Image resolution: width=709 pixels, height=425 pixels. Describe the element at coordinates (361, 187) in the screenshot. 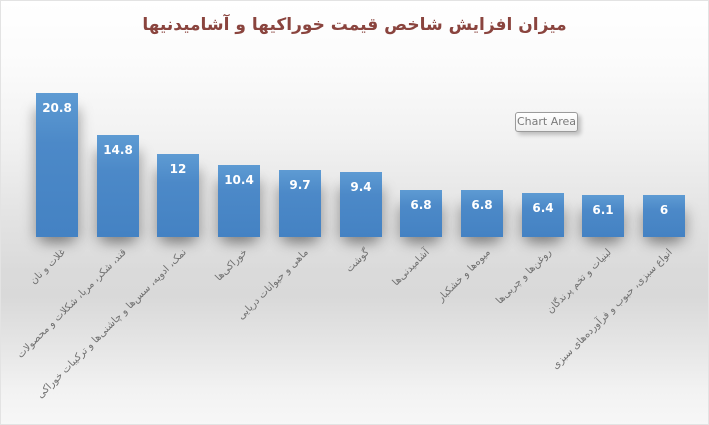

I see `bar-value-label: 9.4` at that location.